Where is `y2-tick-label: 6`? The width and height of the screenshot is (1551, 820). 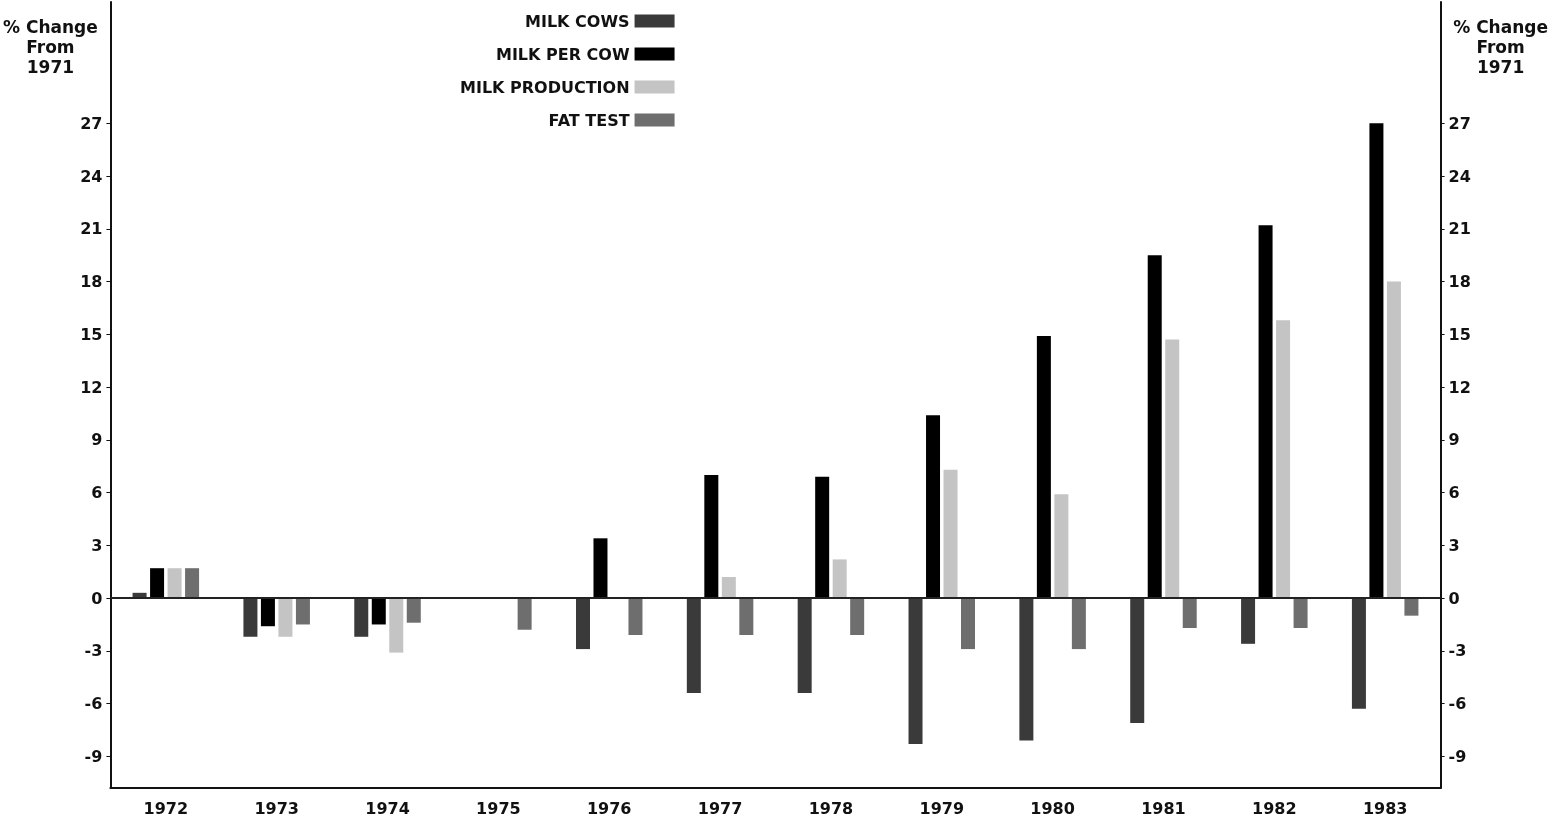 y2-tick-label: 6 is located at coordinates (1454, 493).